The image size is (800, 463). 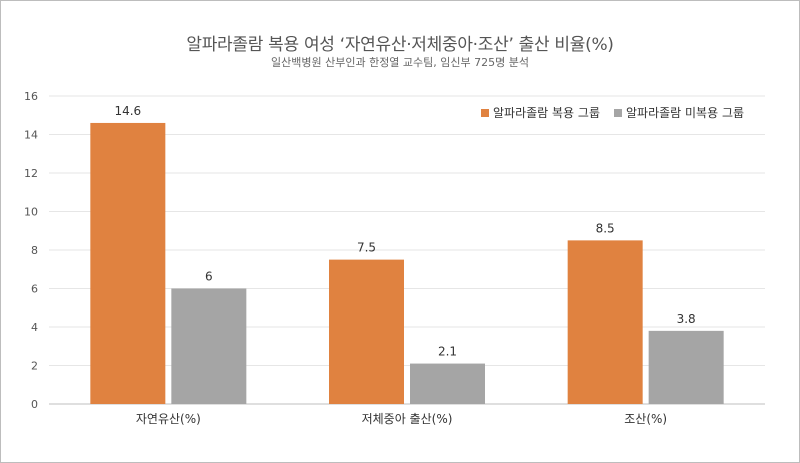 I want to click on x-category-label: 저체중아 출산(%), so click(x=407, y=419).